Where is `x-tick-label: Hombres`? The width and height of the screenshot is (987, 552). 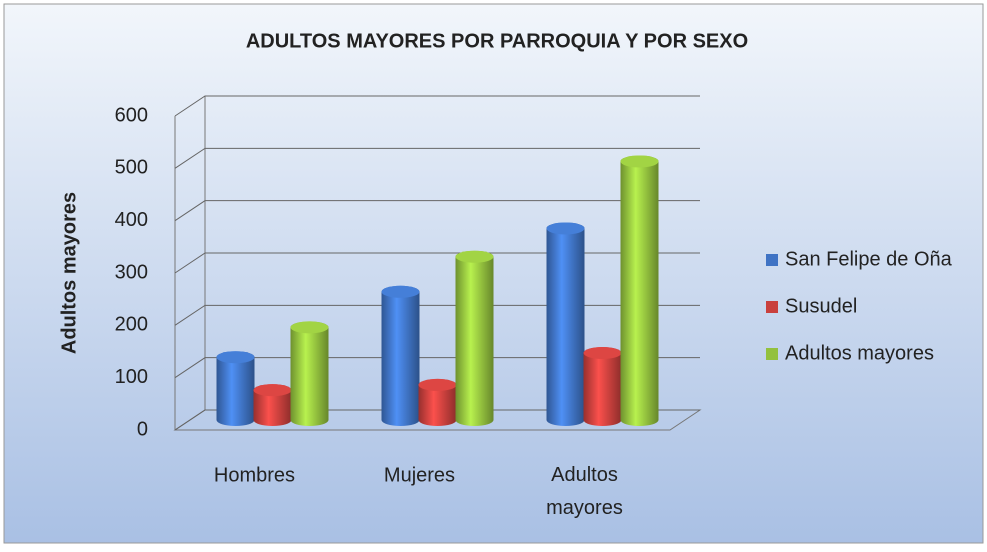
x-tick-label: Hombres is located at coordinates (254, 475).